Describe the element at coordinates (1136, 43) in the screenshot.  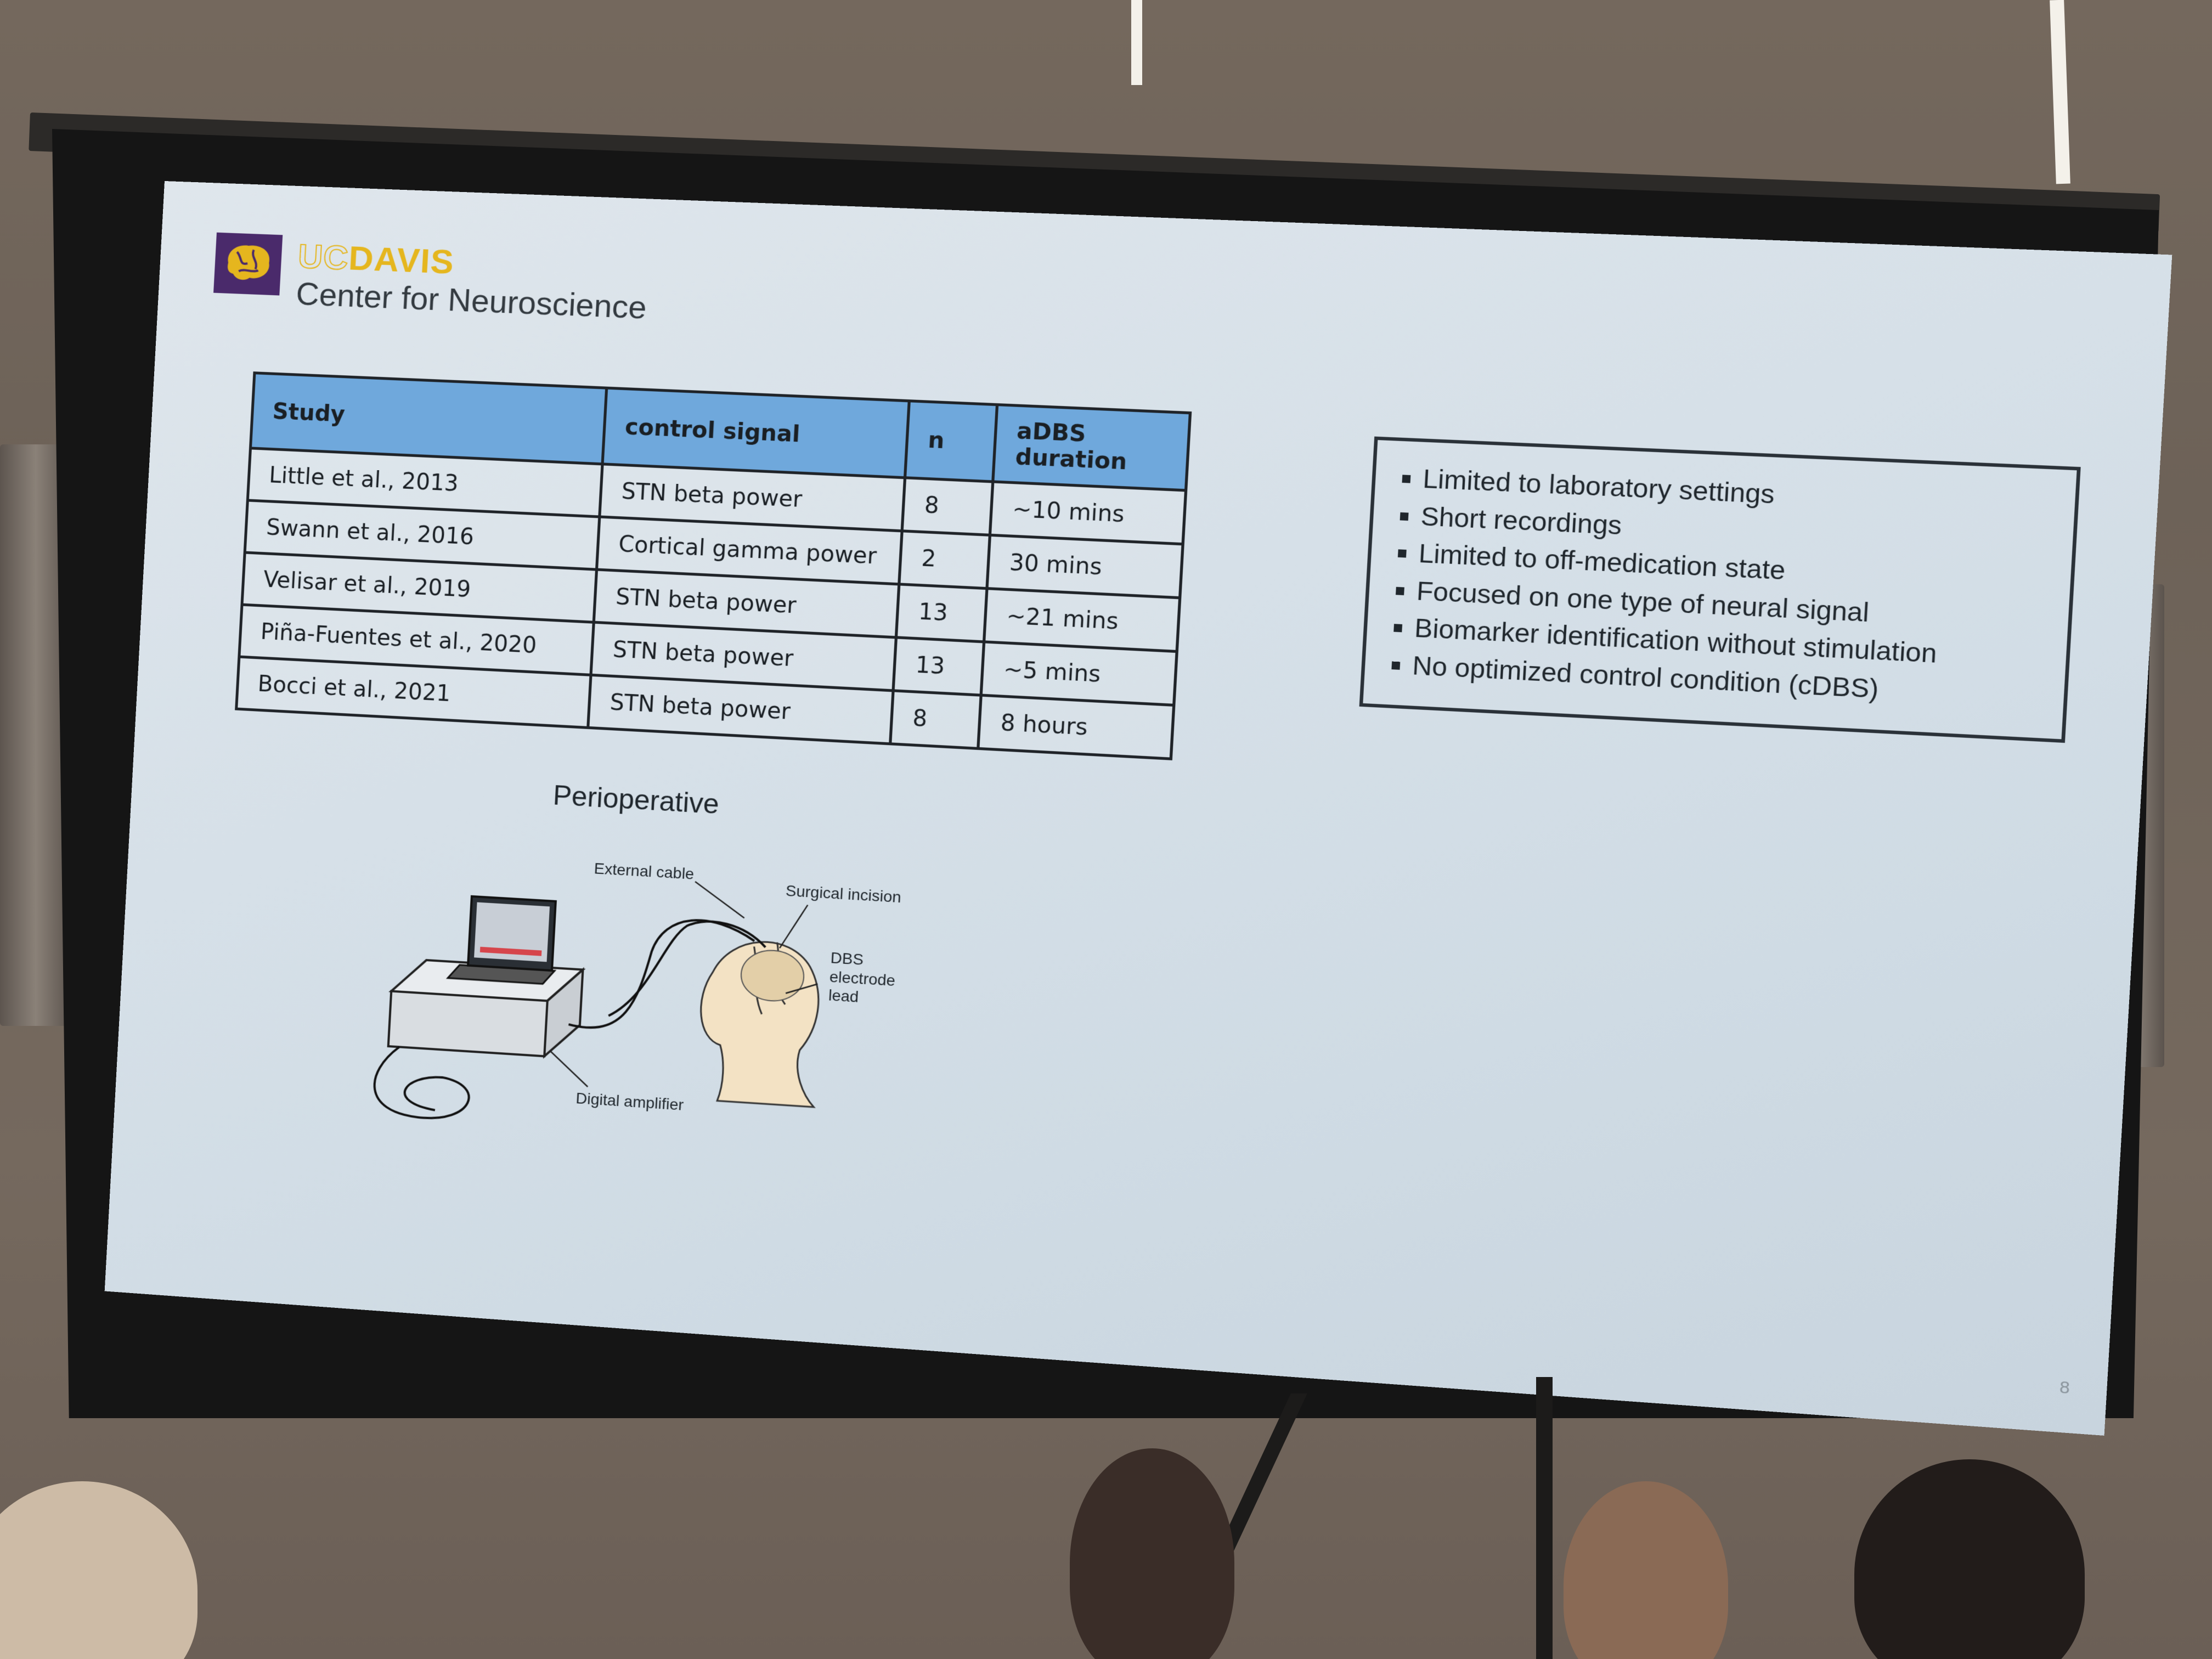
I see `ceiling-light-left` at that location.